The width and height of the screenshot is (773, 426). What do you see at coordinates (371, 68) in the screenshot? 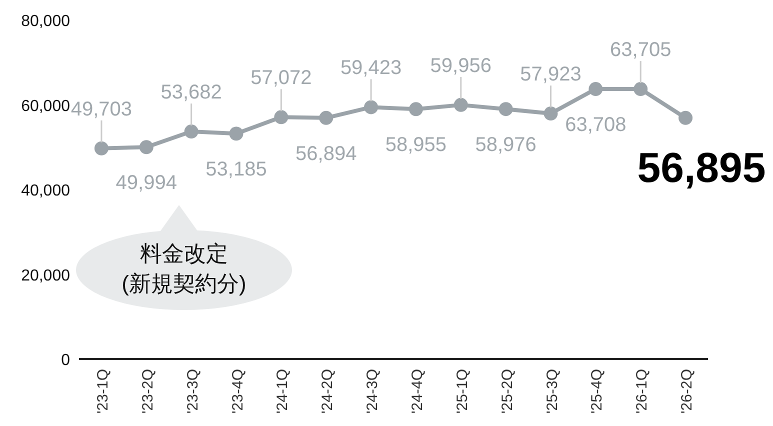
I see `data-label: 59,423` at bounding box center [371, 68].